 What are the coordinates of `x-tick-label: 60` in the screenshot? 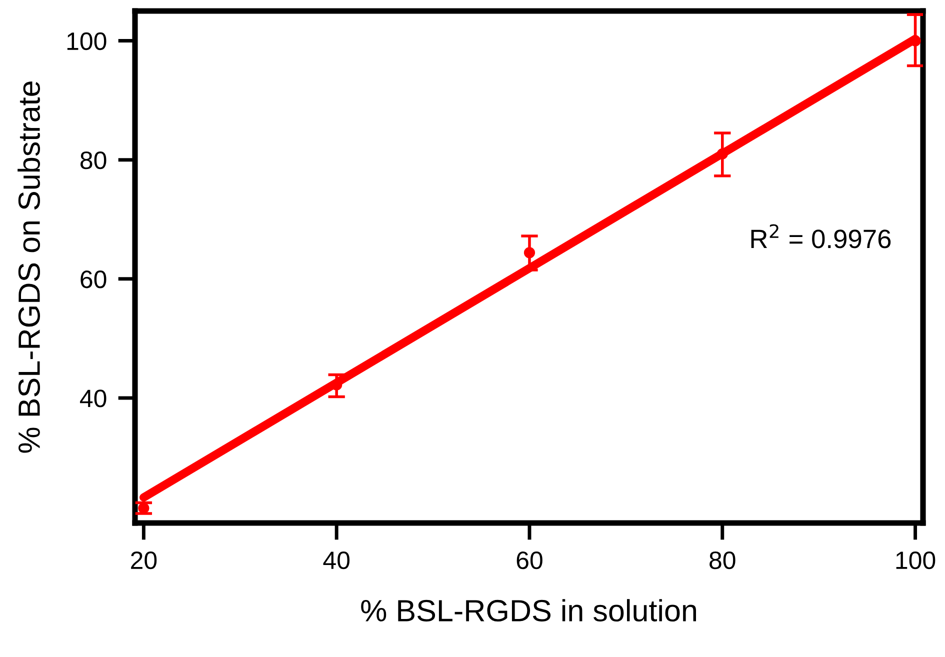 It's located at (529, 560).